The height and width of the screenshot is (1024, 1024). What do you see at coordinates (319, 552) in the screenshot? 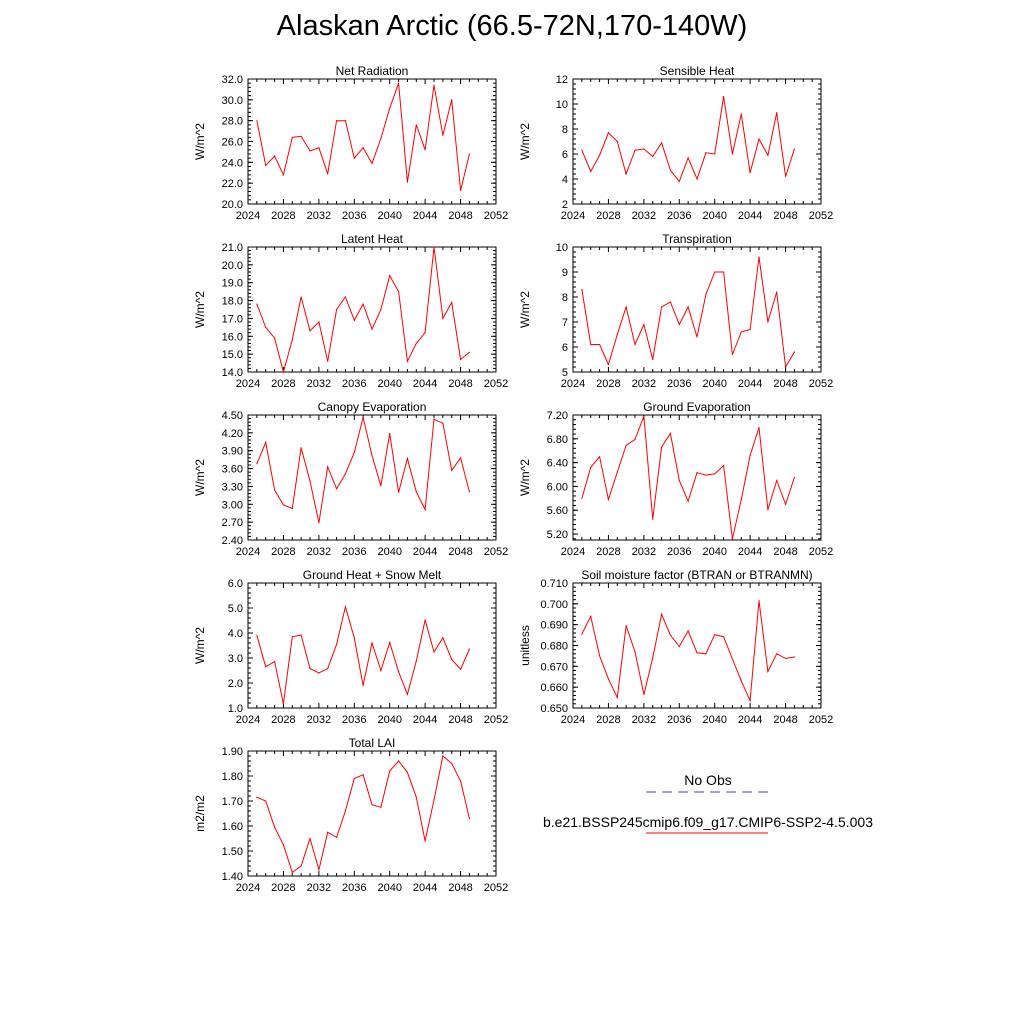
I see `chart-5-xtick-label: 2032` at bounding box center [319, 552].